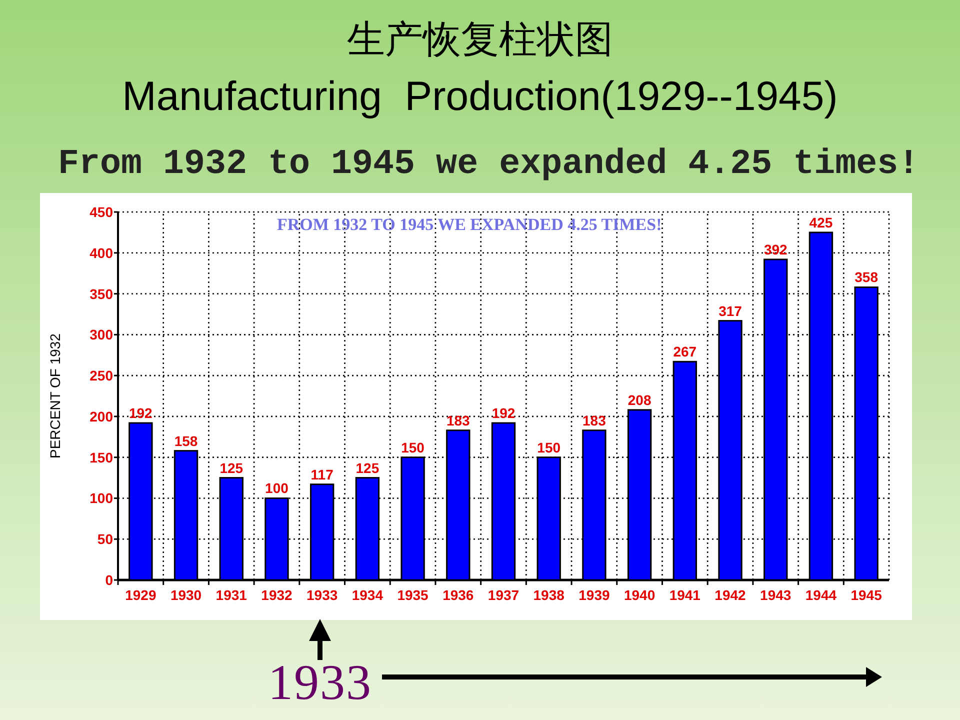  What do you see at coordinates (55, 396) in the screenshot?
I see `y-axis-title: PERCENT OF 1932` at bounding box center [55, 396].